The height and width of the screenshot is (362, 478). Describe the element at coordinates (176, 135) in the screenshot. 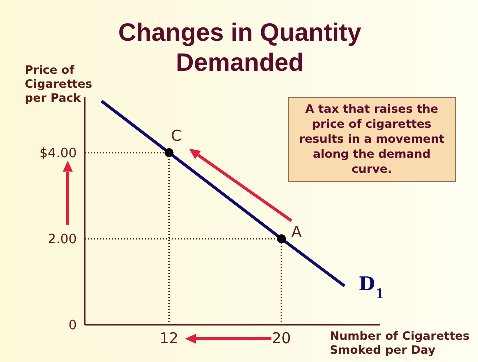

I see `annotation: C` at that location.